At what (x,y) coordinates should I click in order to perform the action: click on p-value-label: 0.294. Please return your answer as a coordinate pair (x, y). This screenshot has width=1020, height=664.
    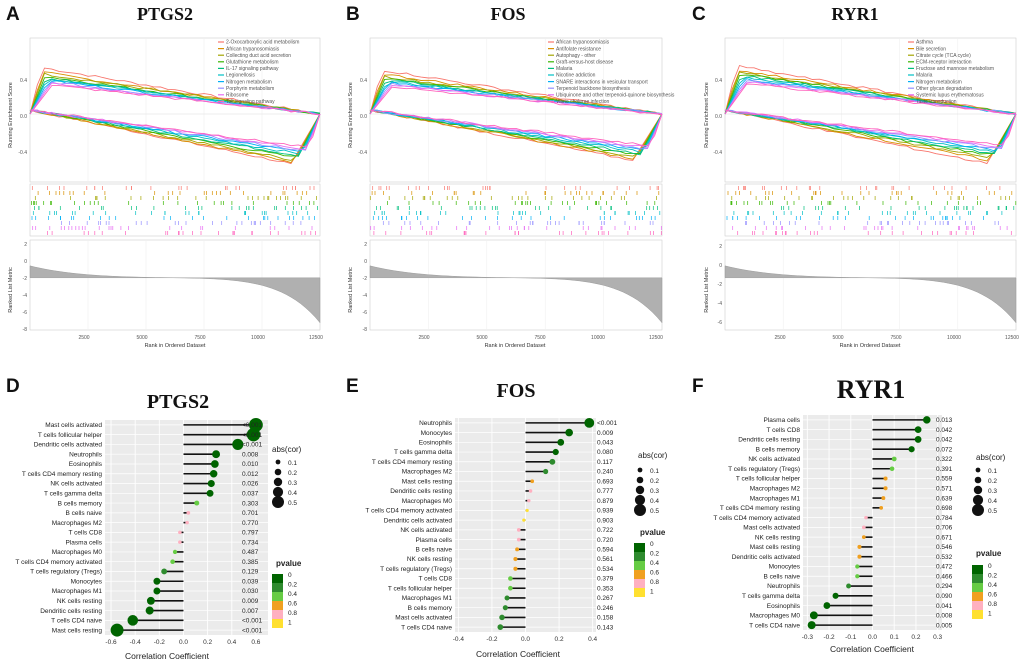
    Looking at the image, I should click on (944, 586).